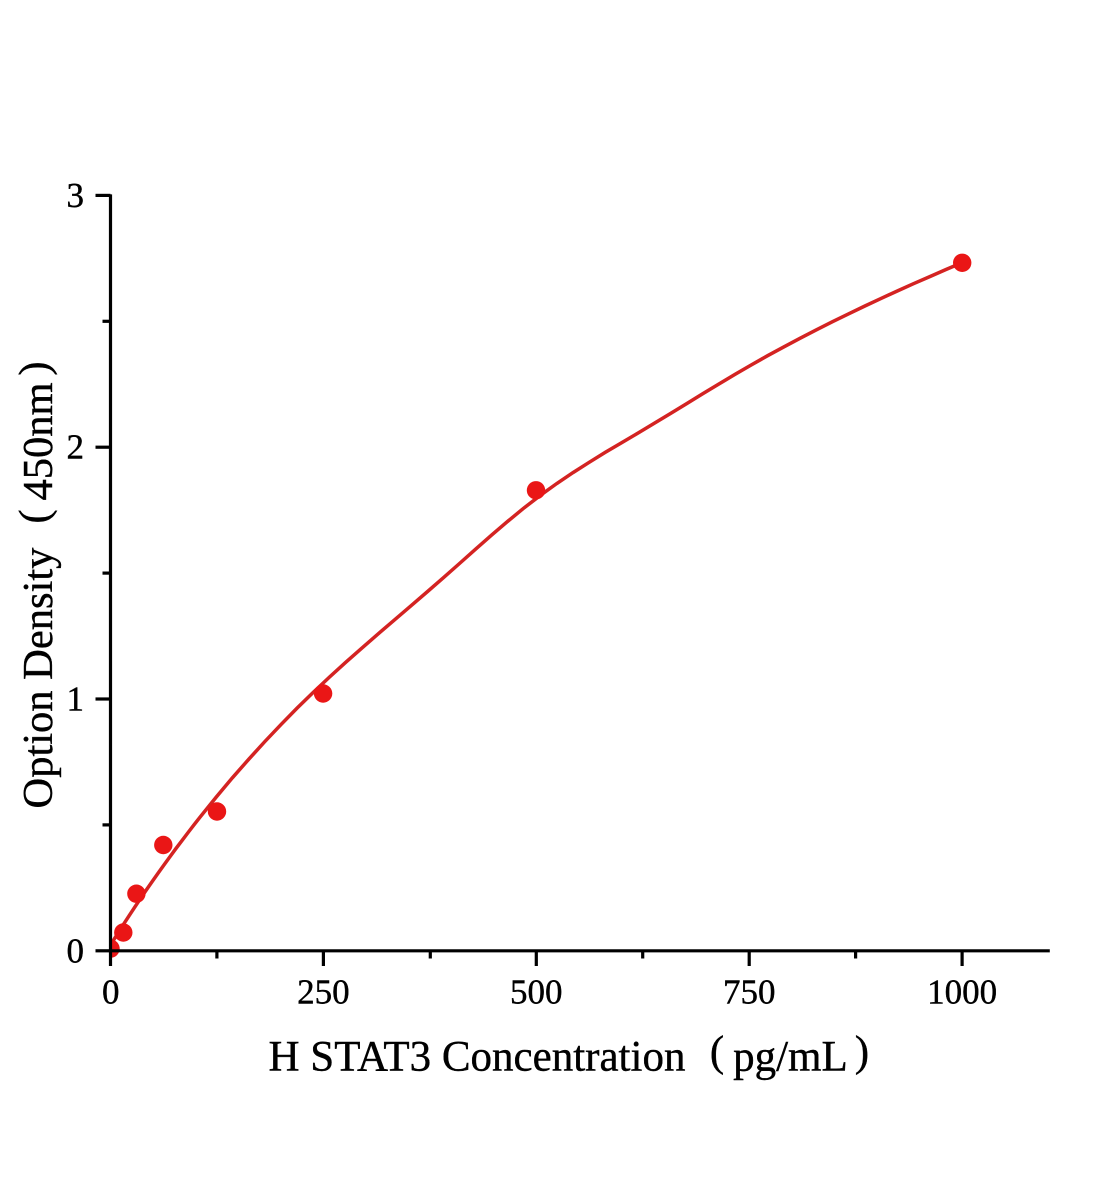 The width and height of the screenshot is (1104, 1200). Describe the element at coordinates (536, 992) in the screenshot. I see `svg-text: 500` at that location.